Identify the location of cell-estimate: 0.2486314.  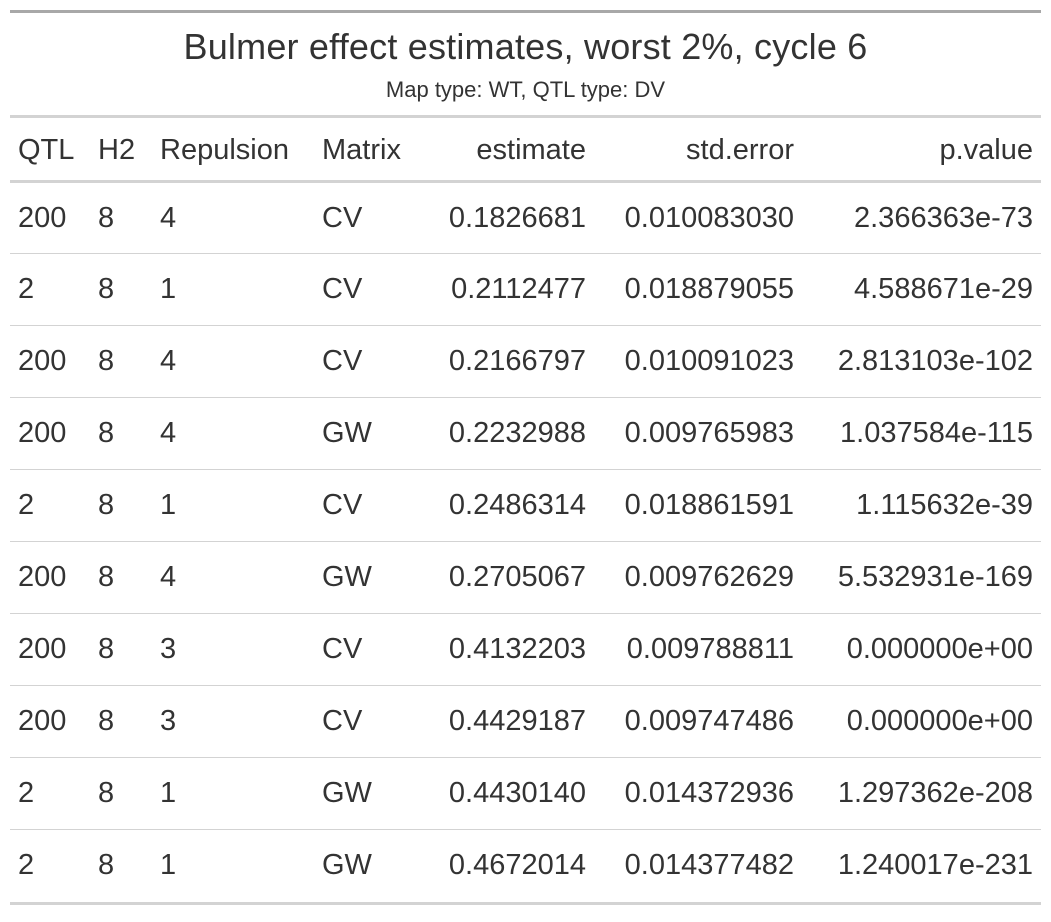
(517, 505).